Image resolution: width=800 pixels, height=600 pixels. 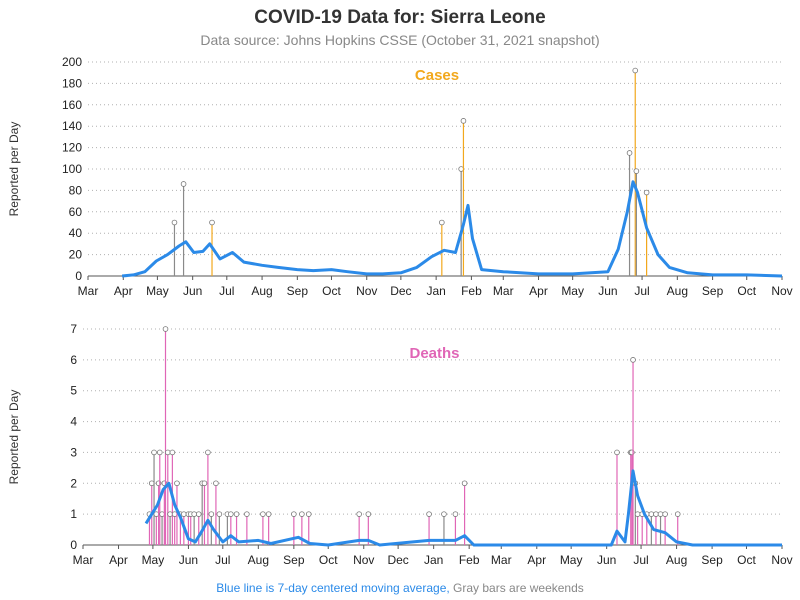 I want to click on y-tick-label: 100, so click(x=72, y=169).